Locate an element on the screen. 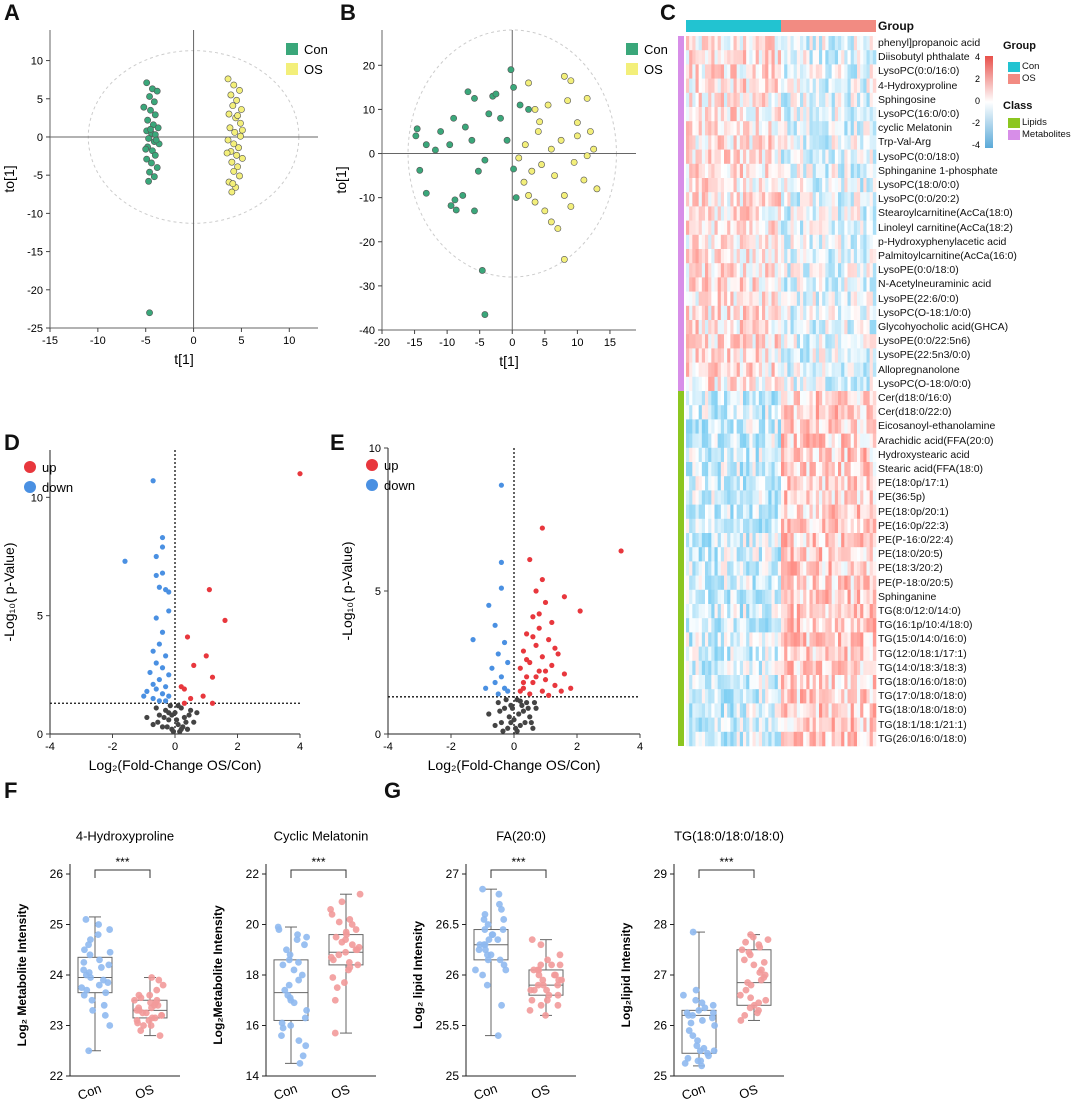 Image resolution: width=1072 pixels, height=1106 pixels. heatmap-row-label: Stearic acid(FFA(18:0) is located at coordinates (931, 469).